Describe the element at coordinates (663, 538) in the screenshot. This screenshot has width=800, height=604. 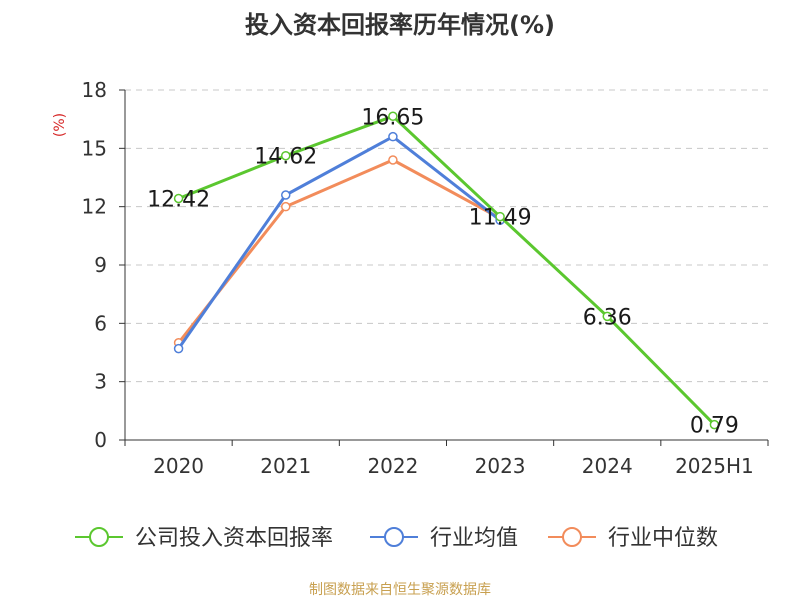
I see `legend-label: 行业中位数` at that location.